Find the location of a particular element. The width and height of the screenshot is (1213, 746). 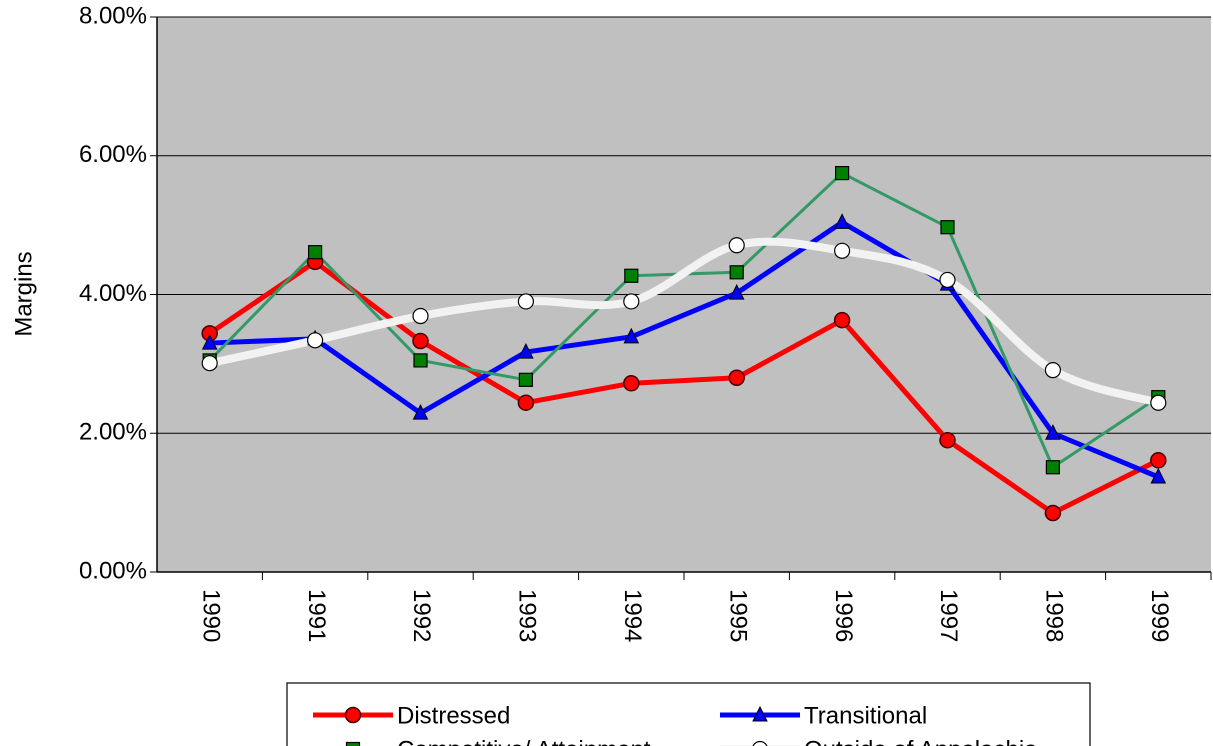

x-tick-label: 1999 is located at coordinates (1159, 615).